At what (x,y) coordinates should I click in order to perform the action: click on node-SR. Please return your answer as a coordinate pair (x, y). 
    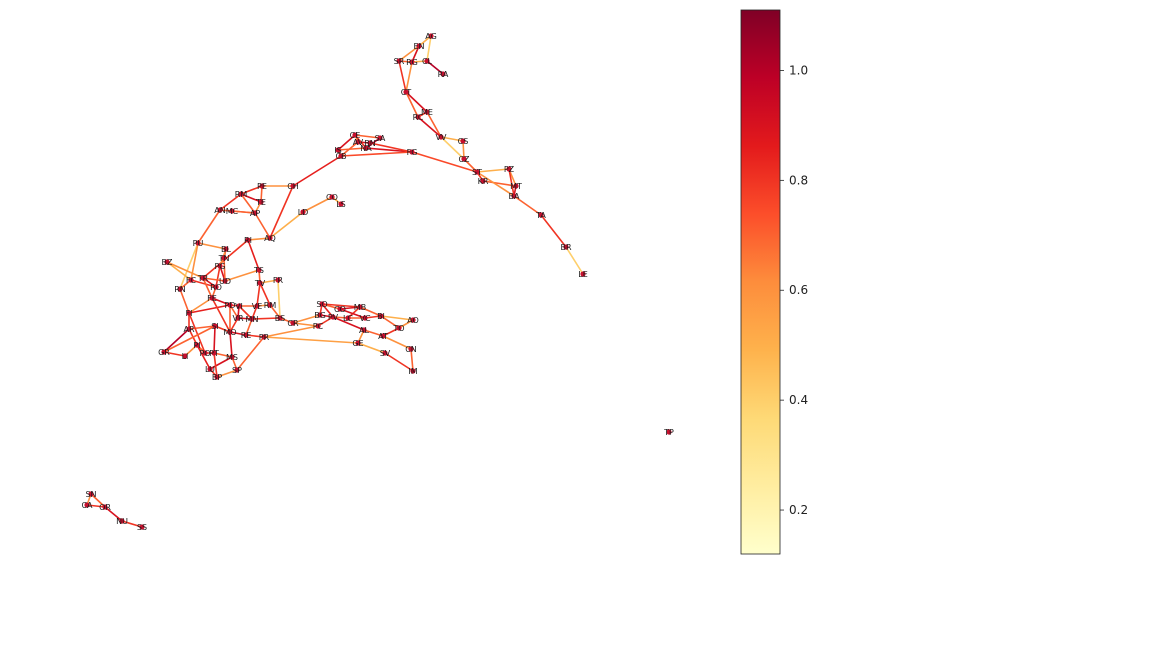
    Looking at the image, I should click on (399, 61).